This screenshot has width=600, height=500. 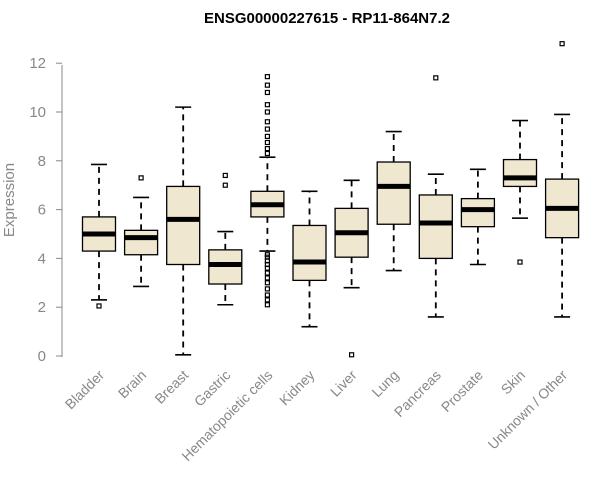 I want to click on box-liver, so click(x=351, y=268).